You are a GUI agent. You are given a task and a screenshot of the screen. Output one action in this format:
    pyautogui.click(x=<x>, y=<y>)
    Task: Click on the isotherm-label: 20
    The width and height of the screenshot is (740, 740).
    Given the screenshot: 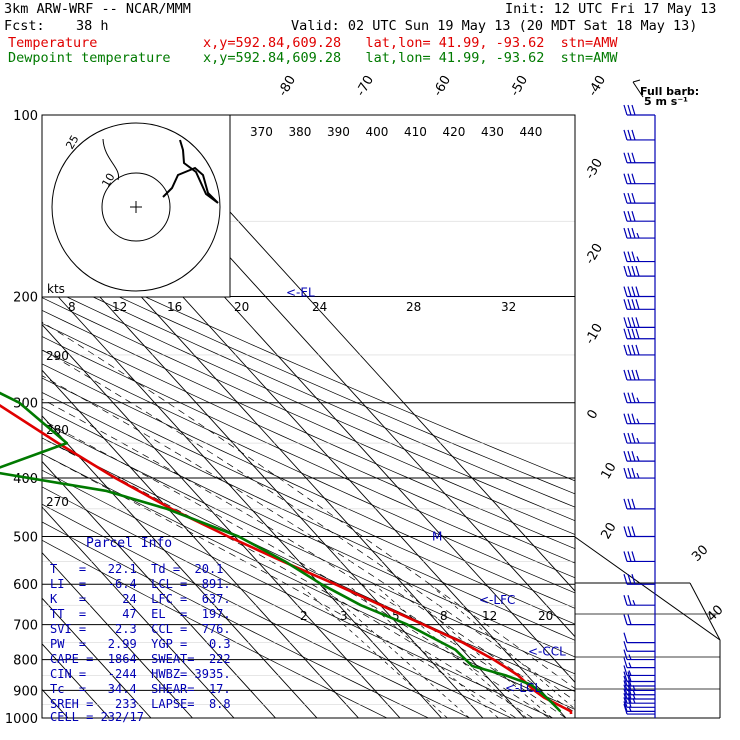 What is the action you would take?
    pyautogui.click(x=608, y=531)
    